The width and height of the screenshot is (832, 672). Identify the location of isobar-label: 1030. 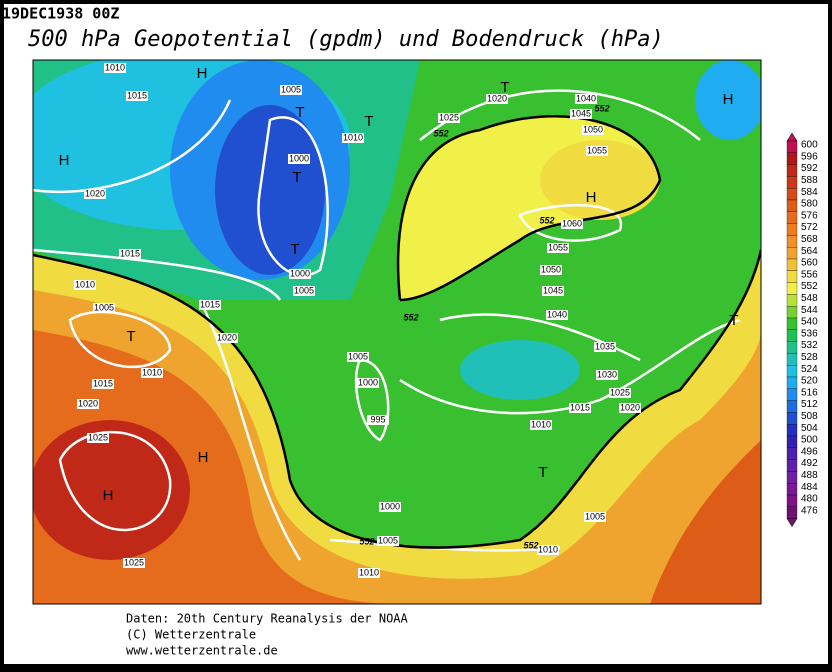
(607, 374).